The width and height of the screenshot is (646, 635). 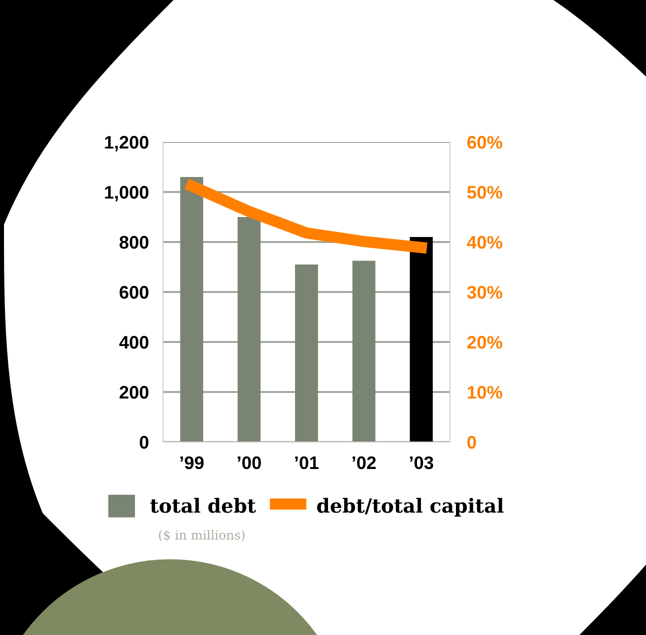 I want to click on y-tick-label: 200, so click(x=134, y=392).